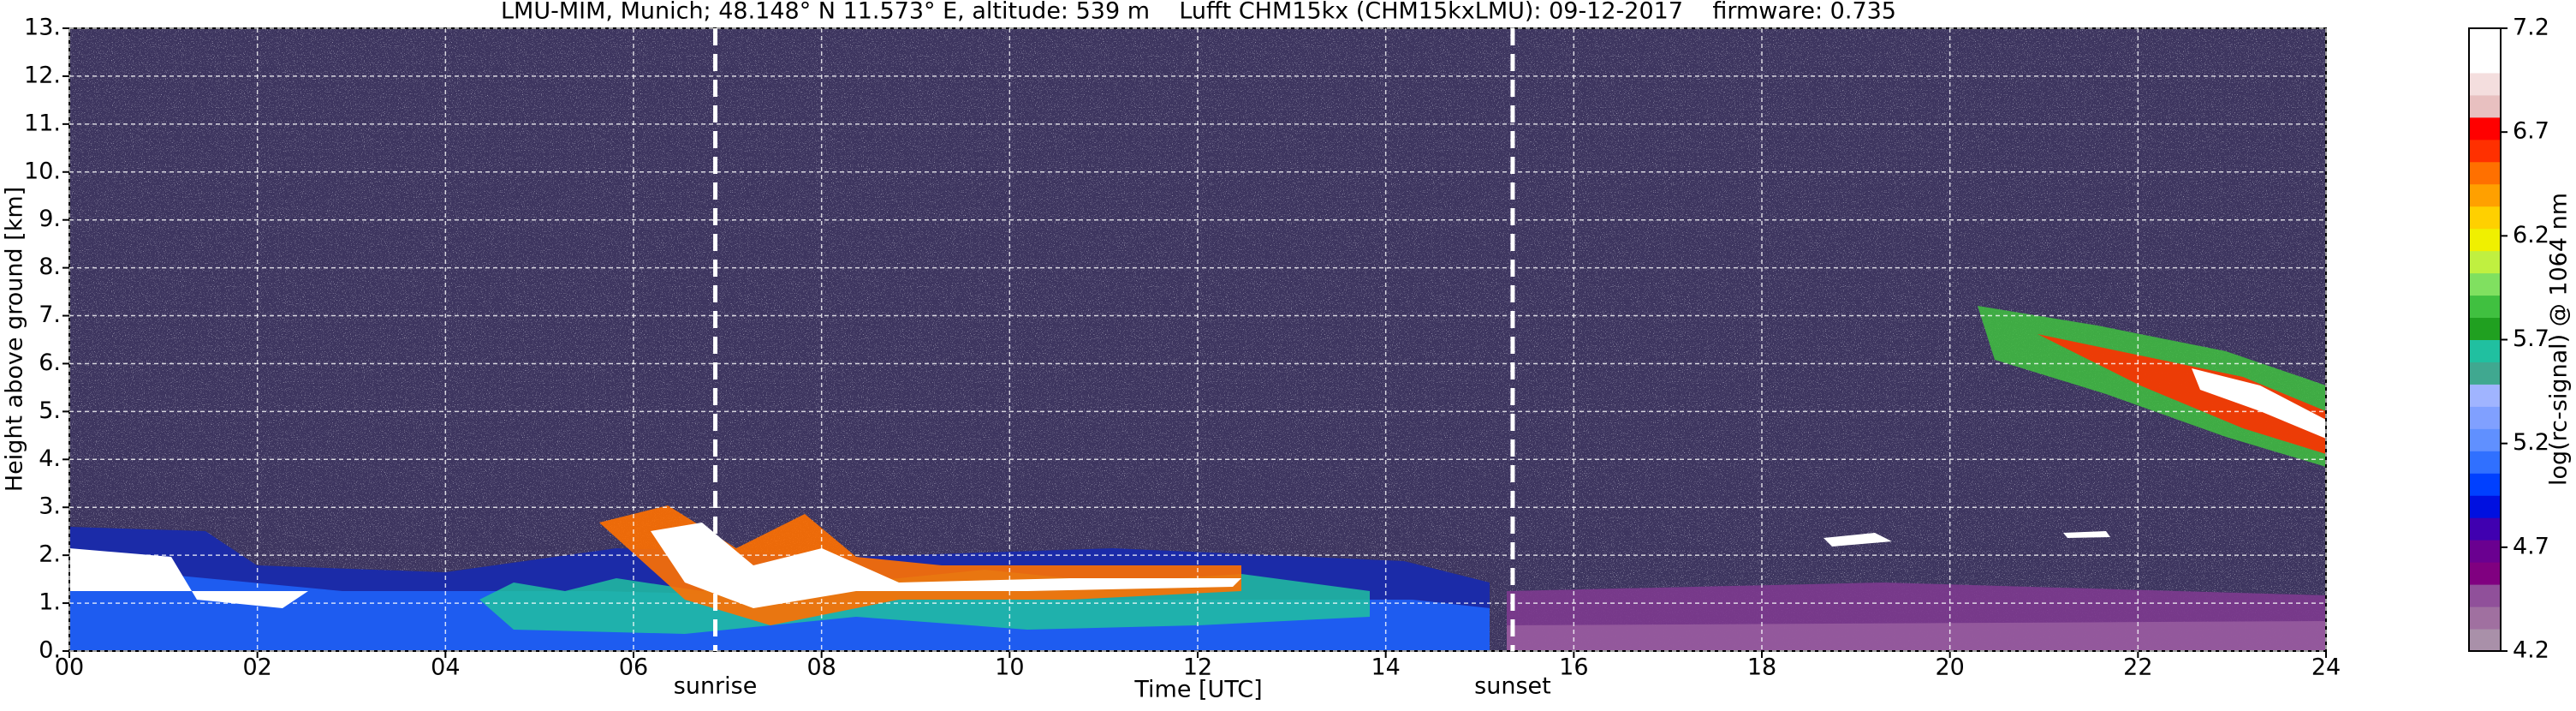  I want to click on colorbar-label: log(rc-signal) @ 1064 nm, so click(2559, 340).